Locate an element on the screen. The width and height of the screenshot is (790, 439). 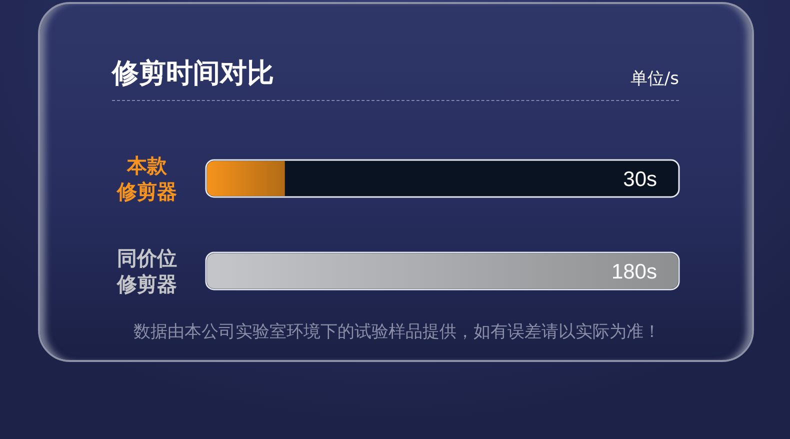
data-label: 30s is located at coordinates (640, 179).